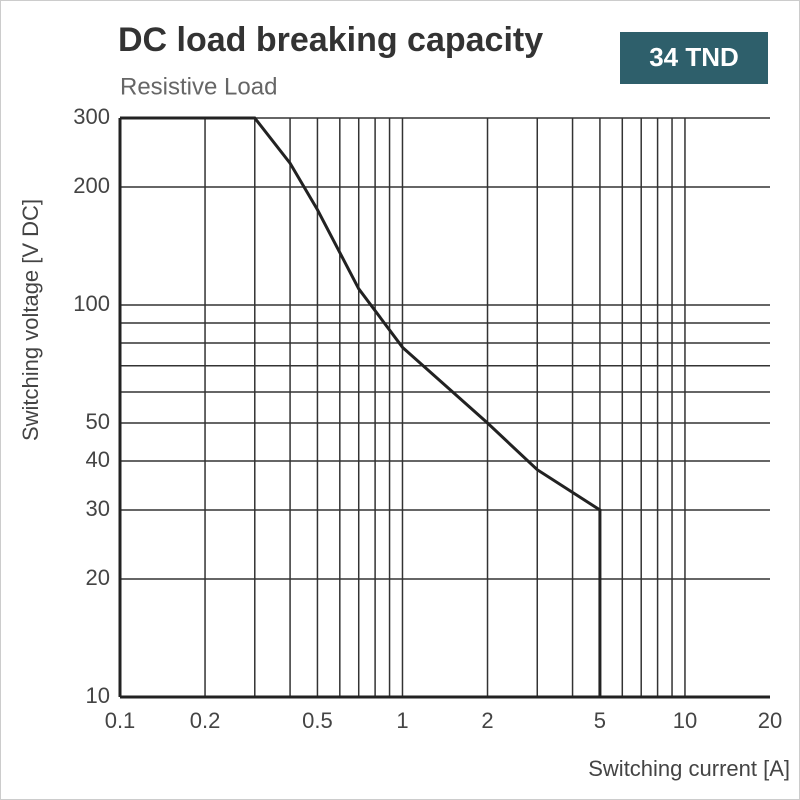  I want to click on x-tick-label: 0.1, so click(120, 720).